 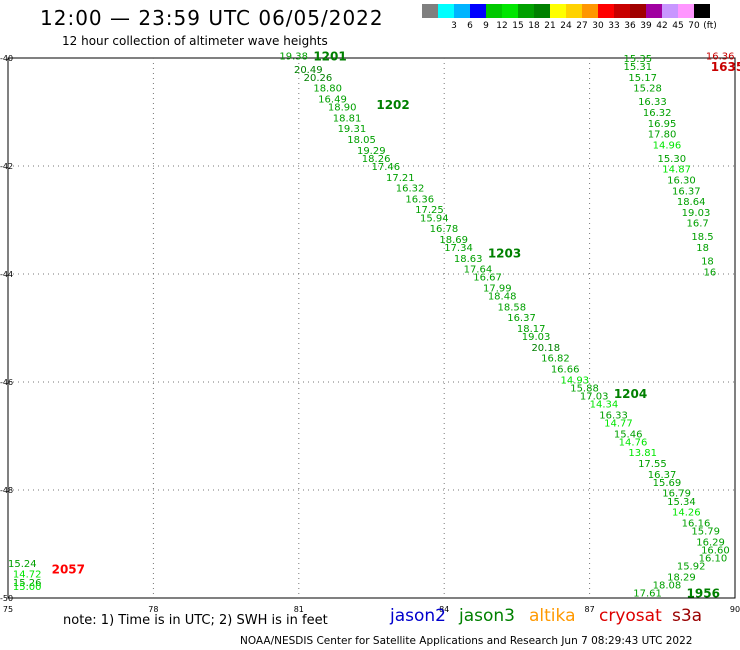 What do you see at coordinates (638, 67) in the screenshot?
I see `swh-value-label: 15.31` at bounding box center [638, 67].